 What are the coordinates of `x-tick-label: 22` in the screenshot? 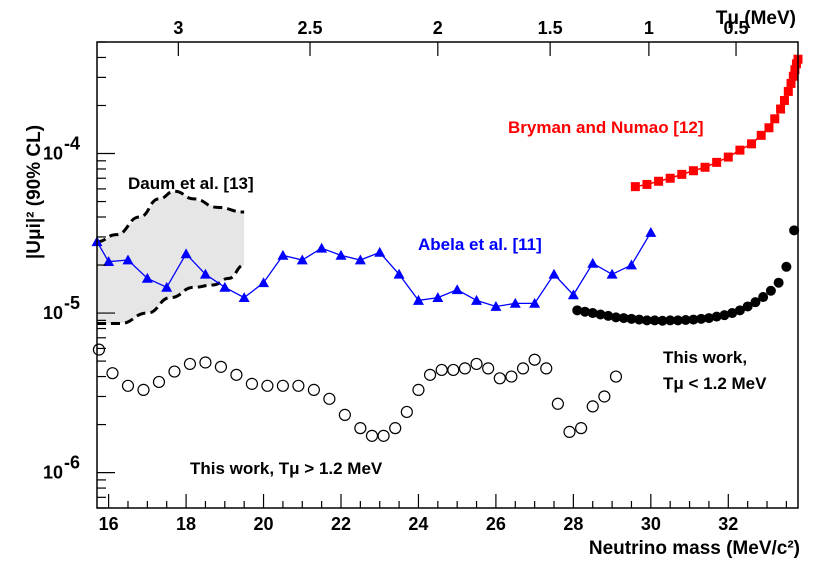 It's located at (341, 524).